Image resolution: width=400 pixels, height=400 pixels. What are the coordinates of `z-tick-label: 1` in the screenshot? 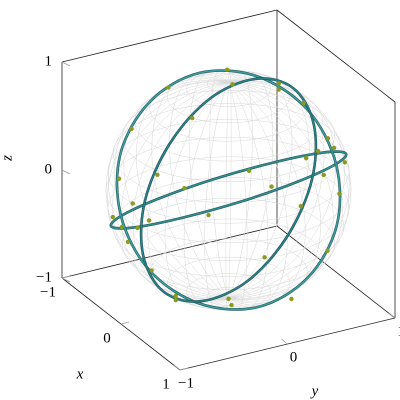 It's located at (49, 61).